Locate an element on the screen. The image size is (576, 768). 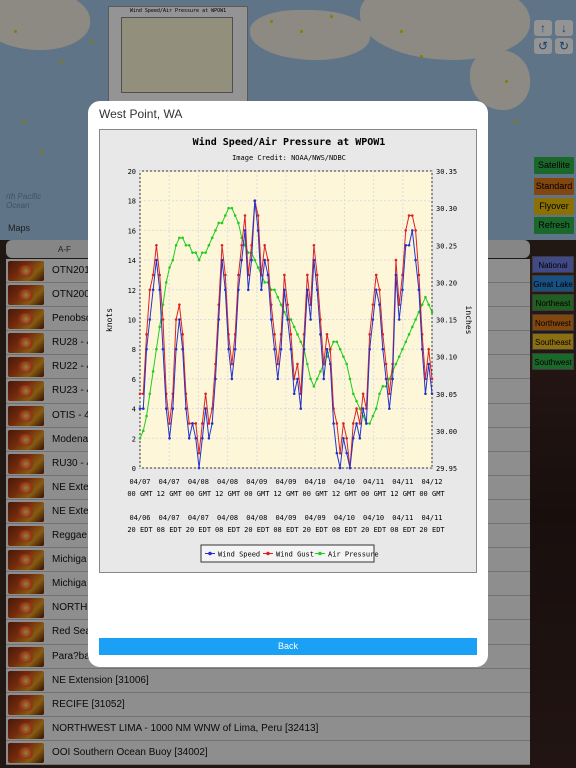
x-tick-label-edt-date: 04/11 is located at coordinates (431, 518).